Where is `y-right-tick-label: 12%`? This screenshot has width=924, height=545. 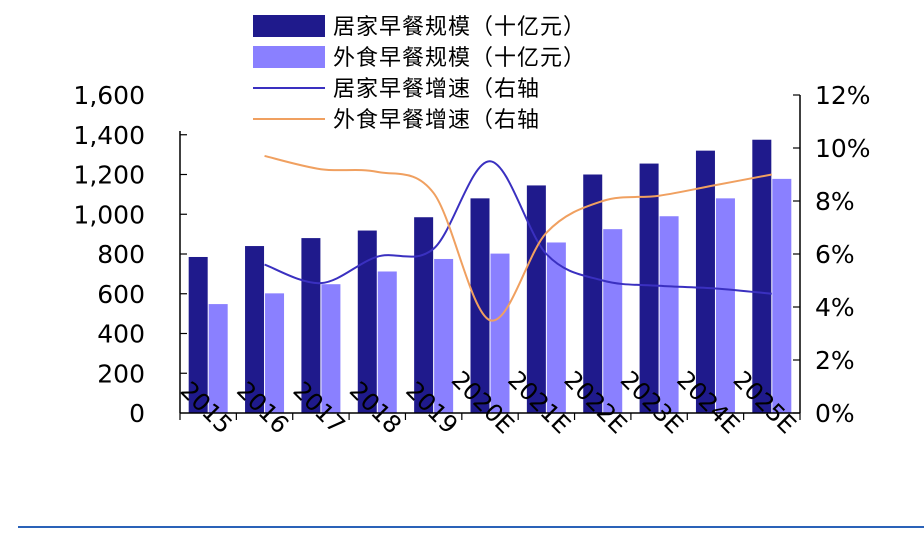
y-right-tick-label: 12% is located at coordinates (843, 95).